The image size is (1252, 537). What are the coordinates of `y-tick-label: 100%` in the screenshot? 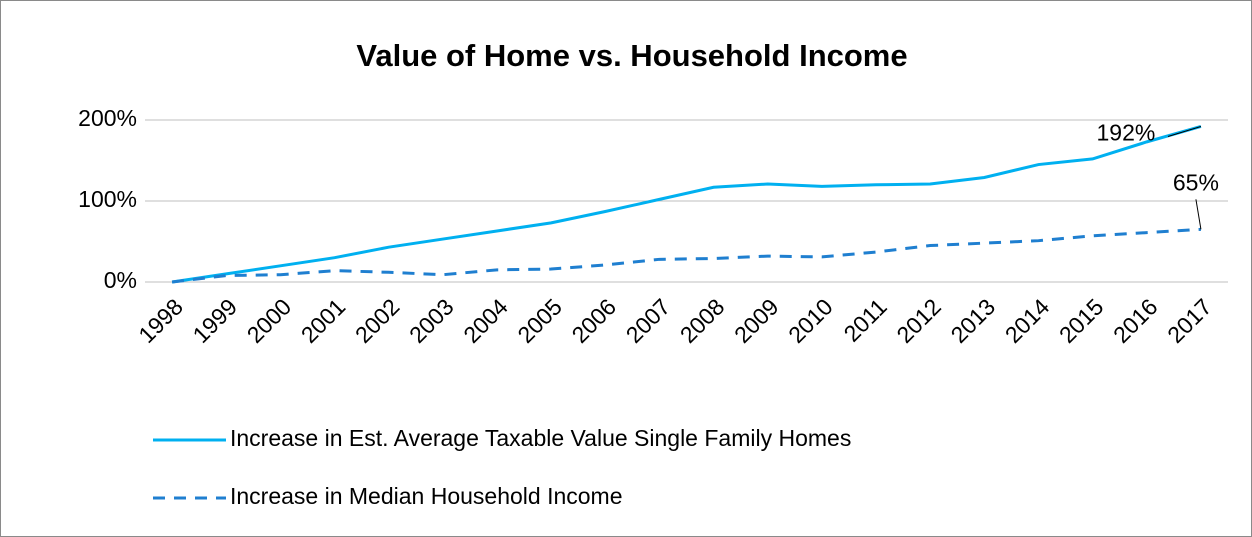 It's located at (107, 199).